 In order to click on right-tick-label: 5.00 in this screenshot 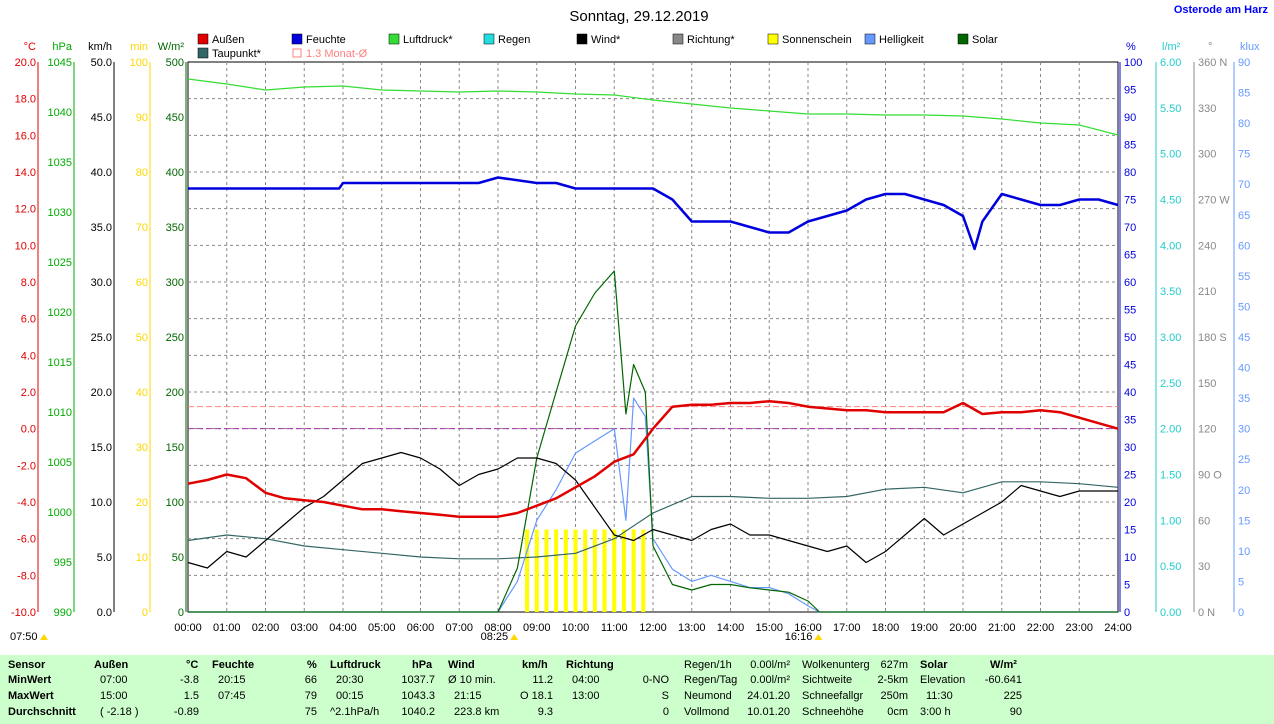, I will do `click(1170, 155)`.